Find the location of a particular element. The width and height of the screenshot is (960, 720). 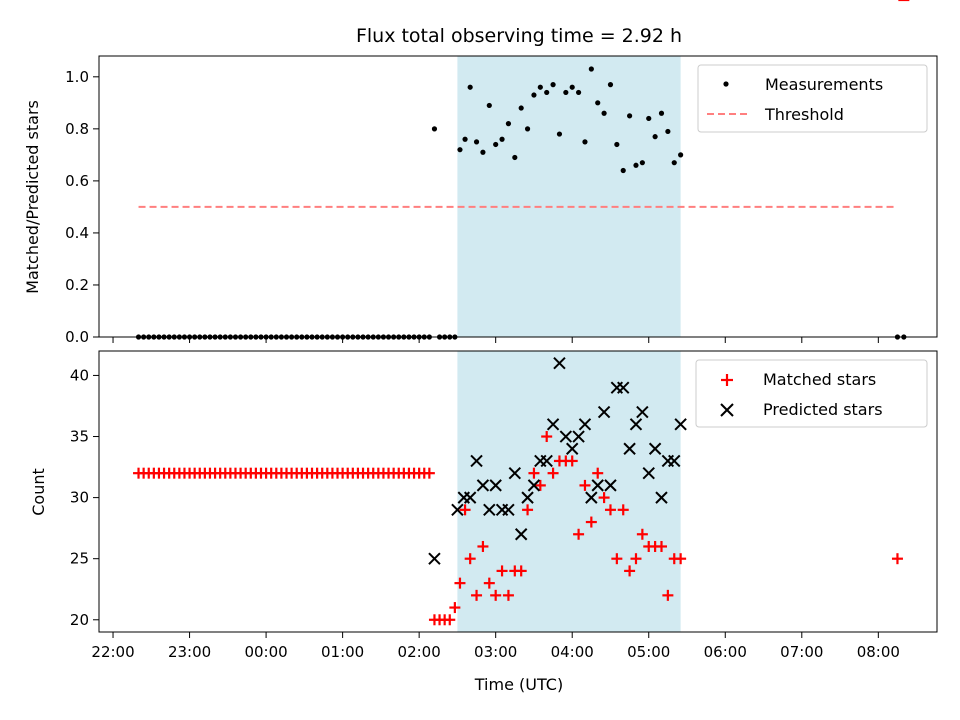

top-y-tick-label: 0.2 is located at coordinates (77, 285).